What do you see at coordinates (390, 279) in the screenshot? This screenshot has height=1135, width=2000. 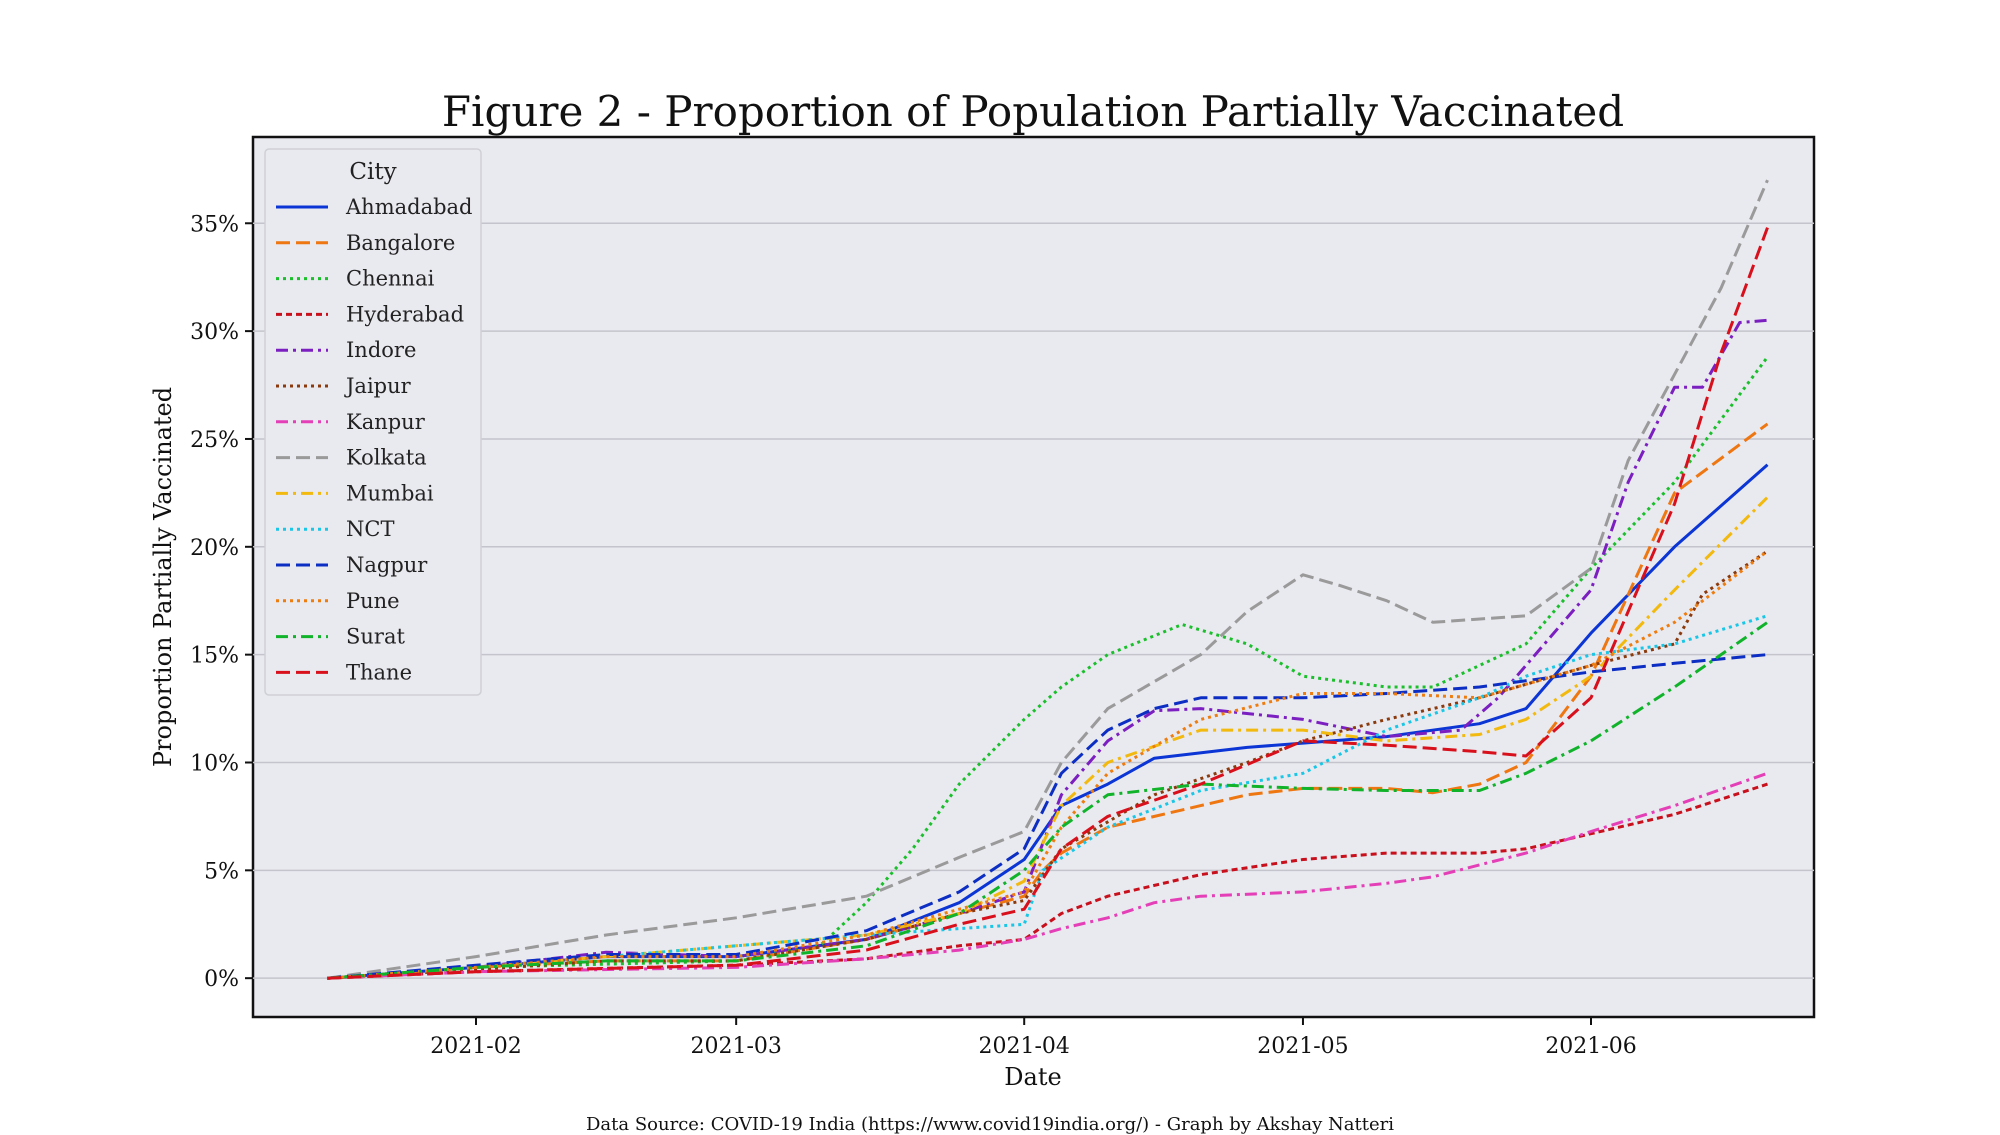 I see `legend-label: Chennai` at bounding box center [390, 279].